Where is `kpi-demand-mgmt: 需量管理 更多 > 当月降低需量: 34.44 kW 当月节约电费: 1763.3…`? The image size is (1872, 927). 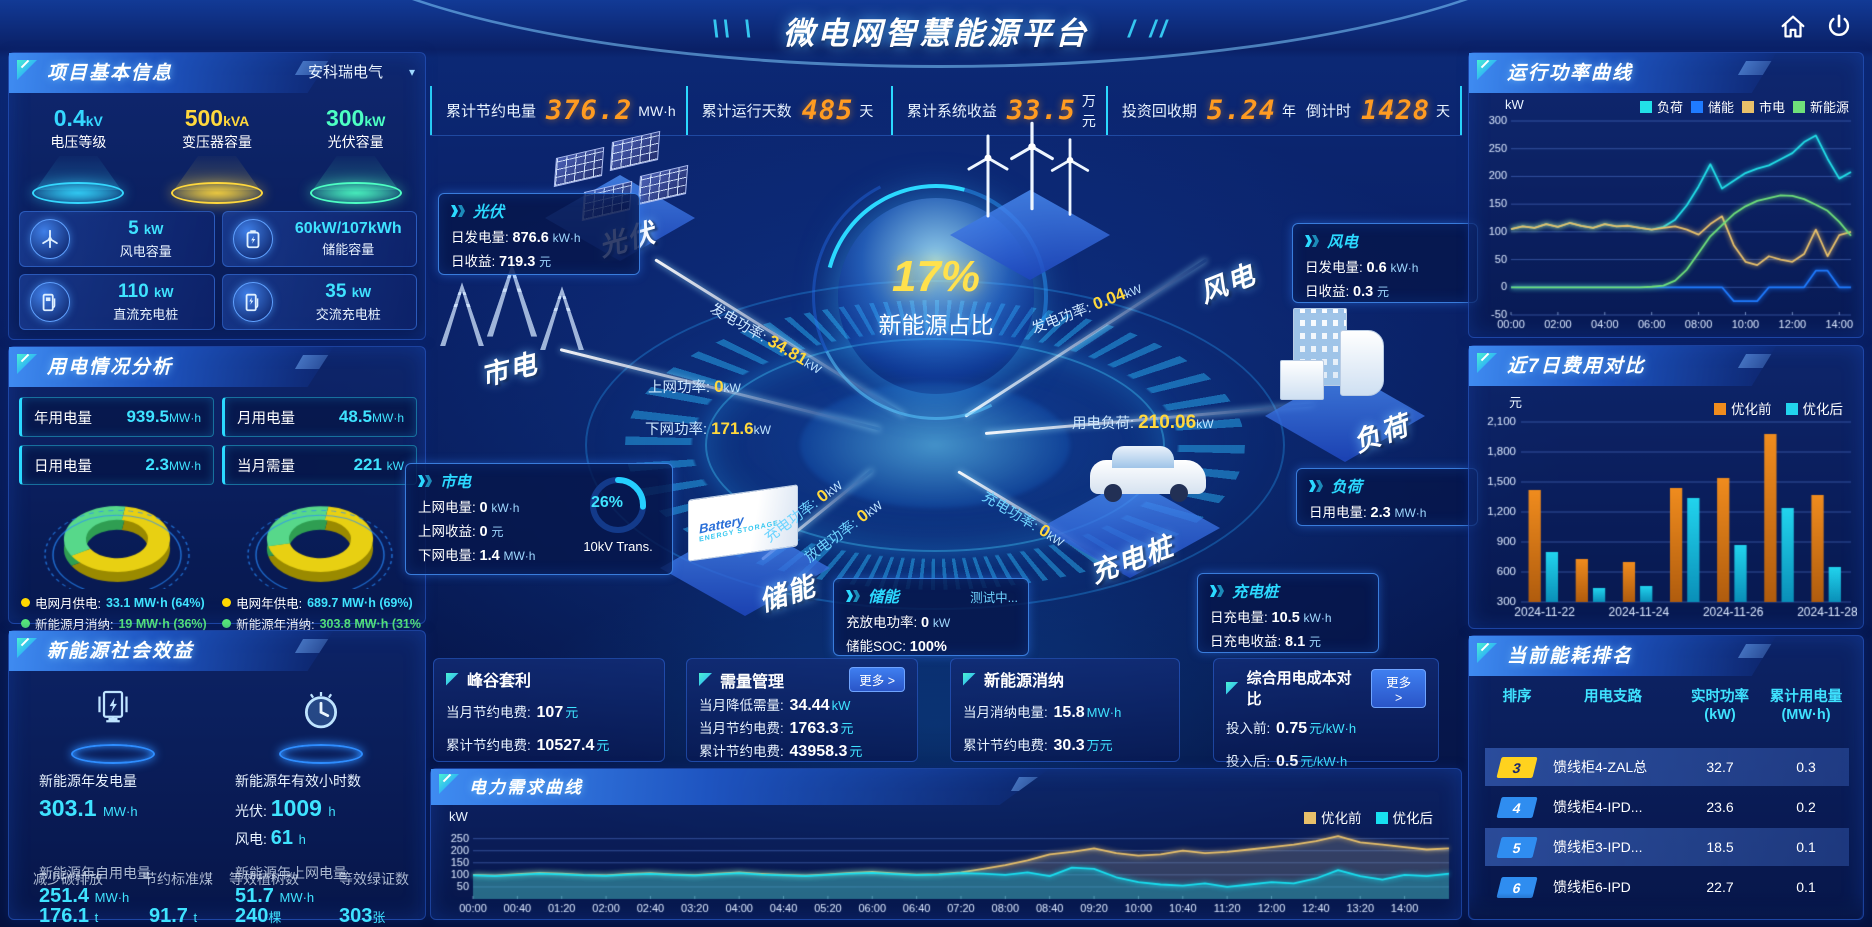
kpi-demand-mgmt: 需量管理 更多 > 当月降低需量: 34.44 kW 当月节约电费: 1763.3… is located at coordinates (802, 710).